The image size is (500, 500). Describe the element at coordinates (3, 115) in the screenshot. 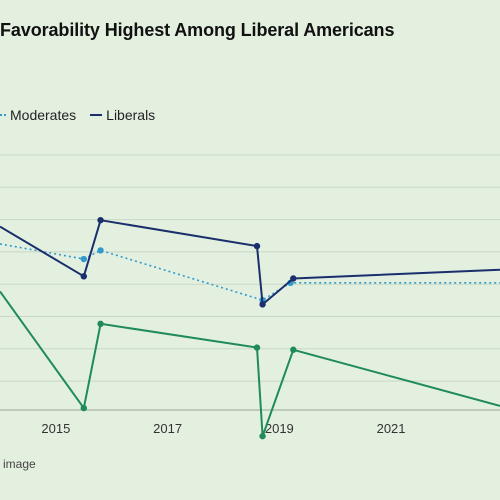

I see `legend-swatch-moderates` at that location.